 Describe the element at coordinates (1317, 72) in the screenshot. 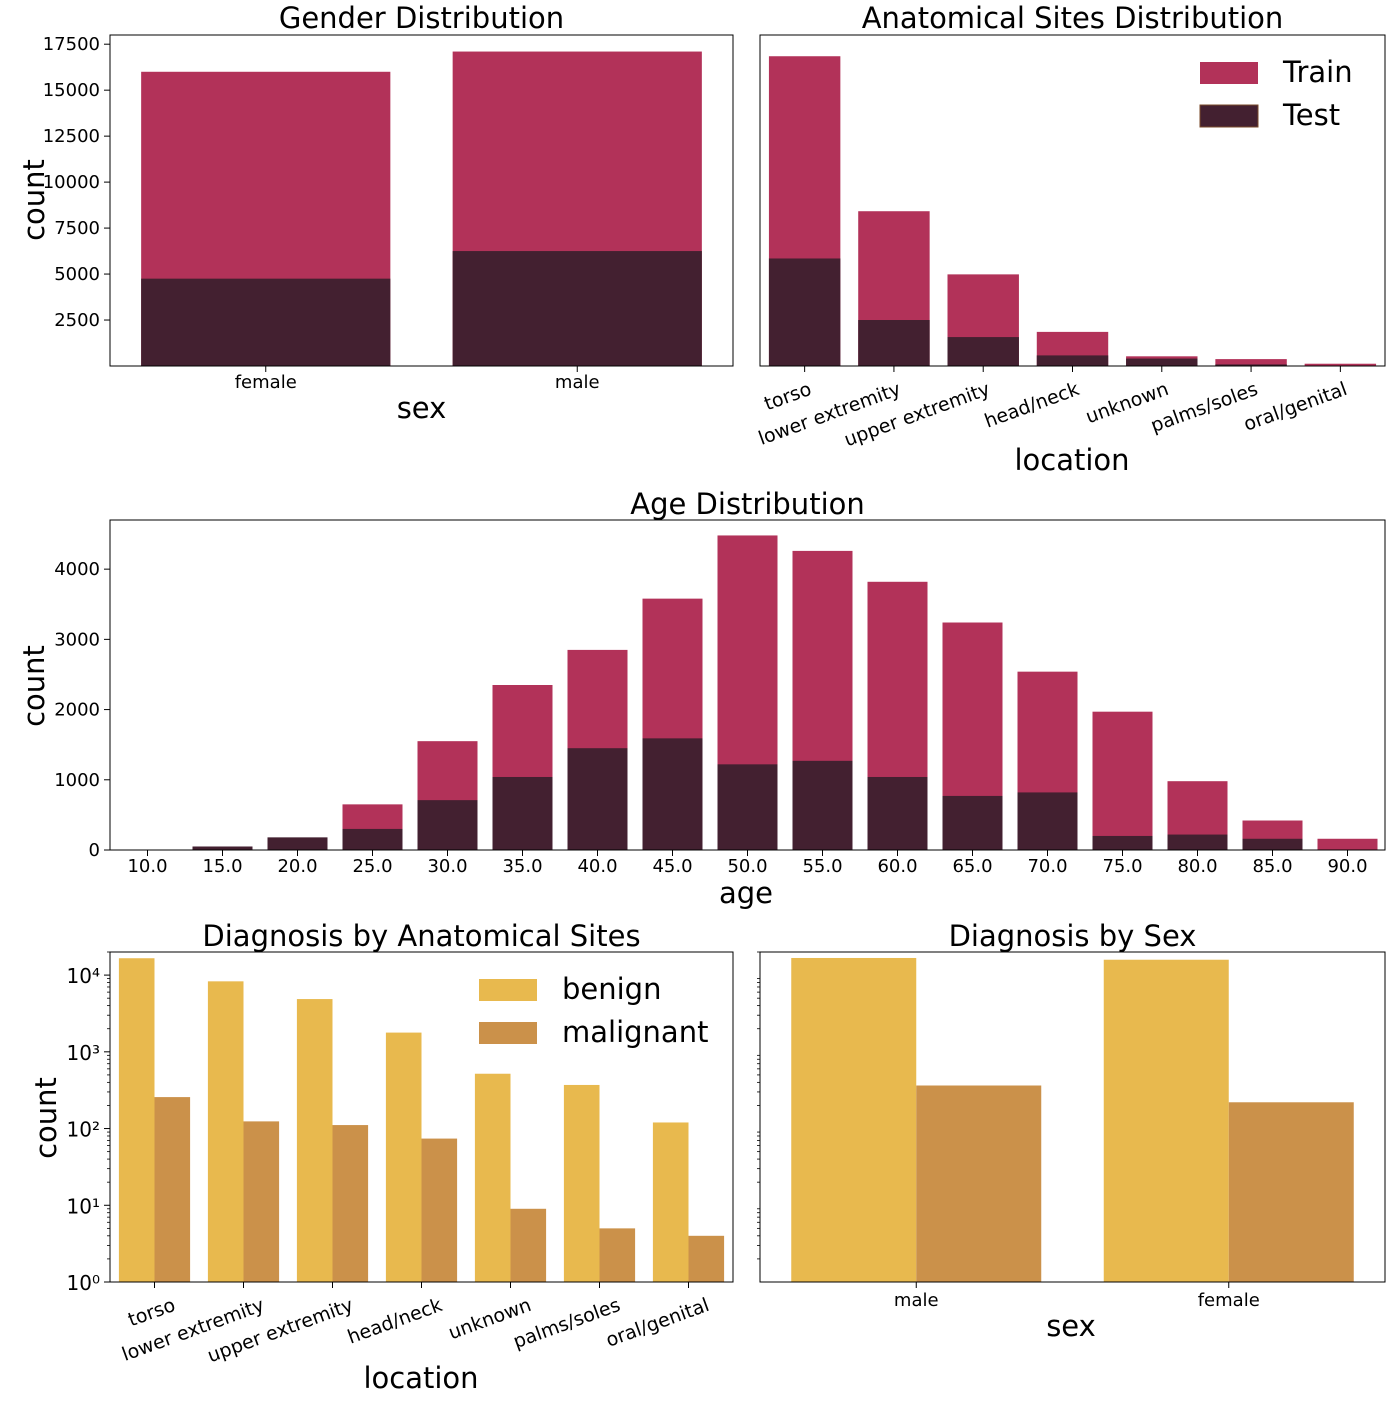

I see `sites-legend-label-0: Train` at that location.